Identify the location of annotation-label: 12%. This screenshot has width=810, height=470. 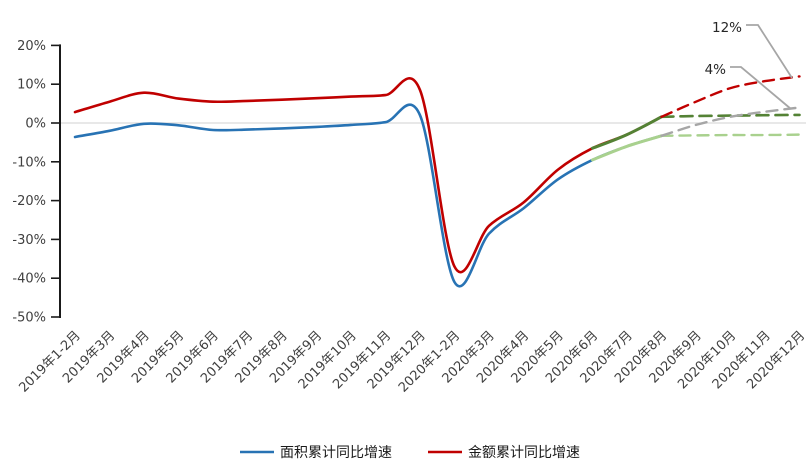
(727, 28).